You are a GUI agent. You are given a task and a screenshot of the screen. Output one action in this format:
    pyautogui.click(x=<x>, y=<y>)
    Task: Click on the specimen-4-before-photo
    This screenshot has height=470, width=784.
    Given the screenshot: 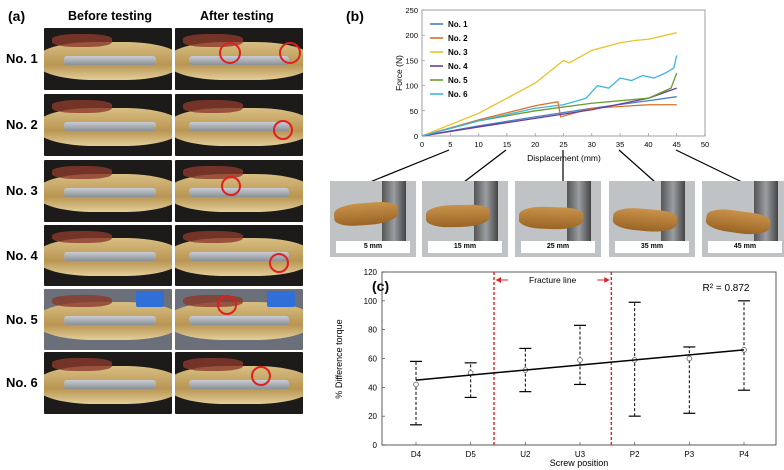 What is the action you would take?
    pyautogui.click(x=108, y=255)
    